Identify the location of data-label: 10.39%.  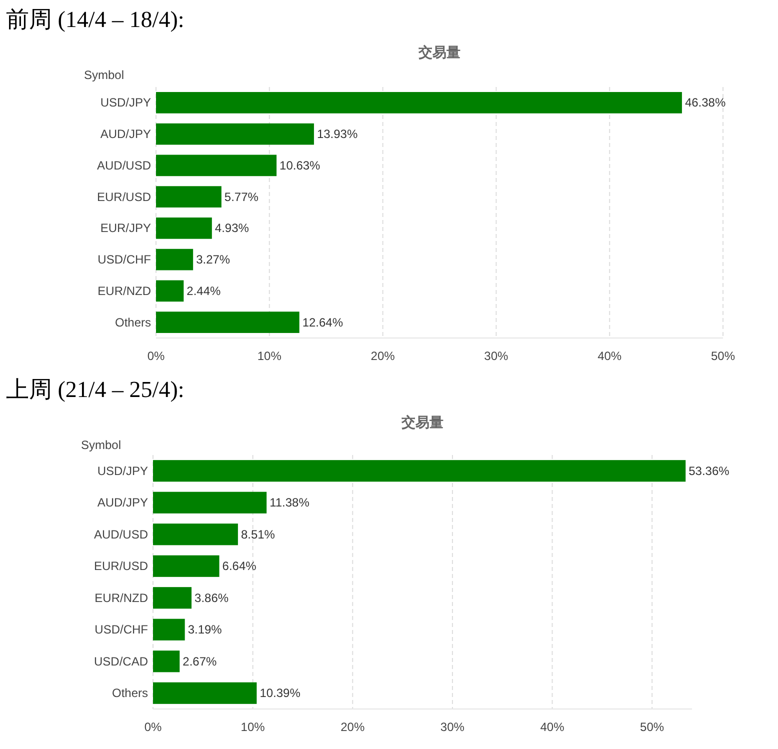
(280, 693).